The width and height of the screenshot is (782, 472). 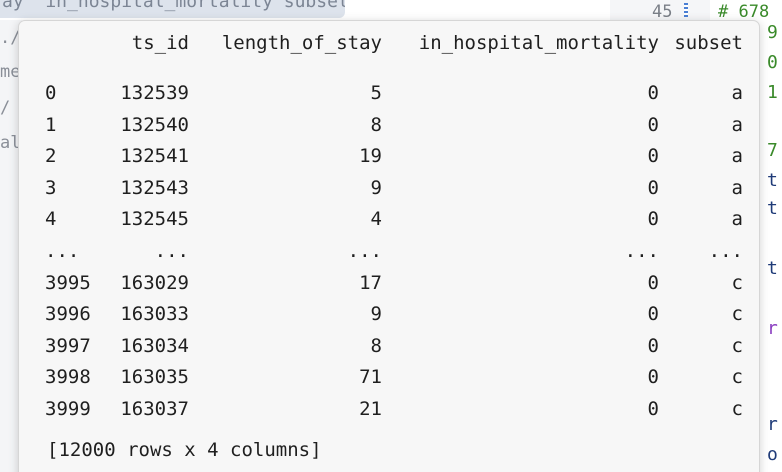 What do you see at coordinates (11, 72) in the screenshot?
I see `background-code-fragment: me.` at bounding box center [11, 72].